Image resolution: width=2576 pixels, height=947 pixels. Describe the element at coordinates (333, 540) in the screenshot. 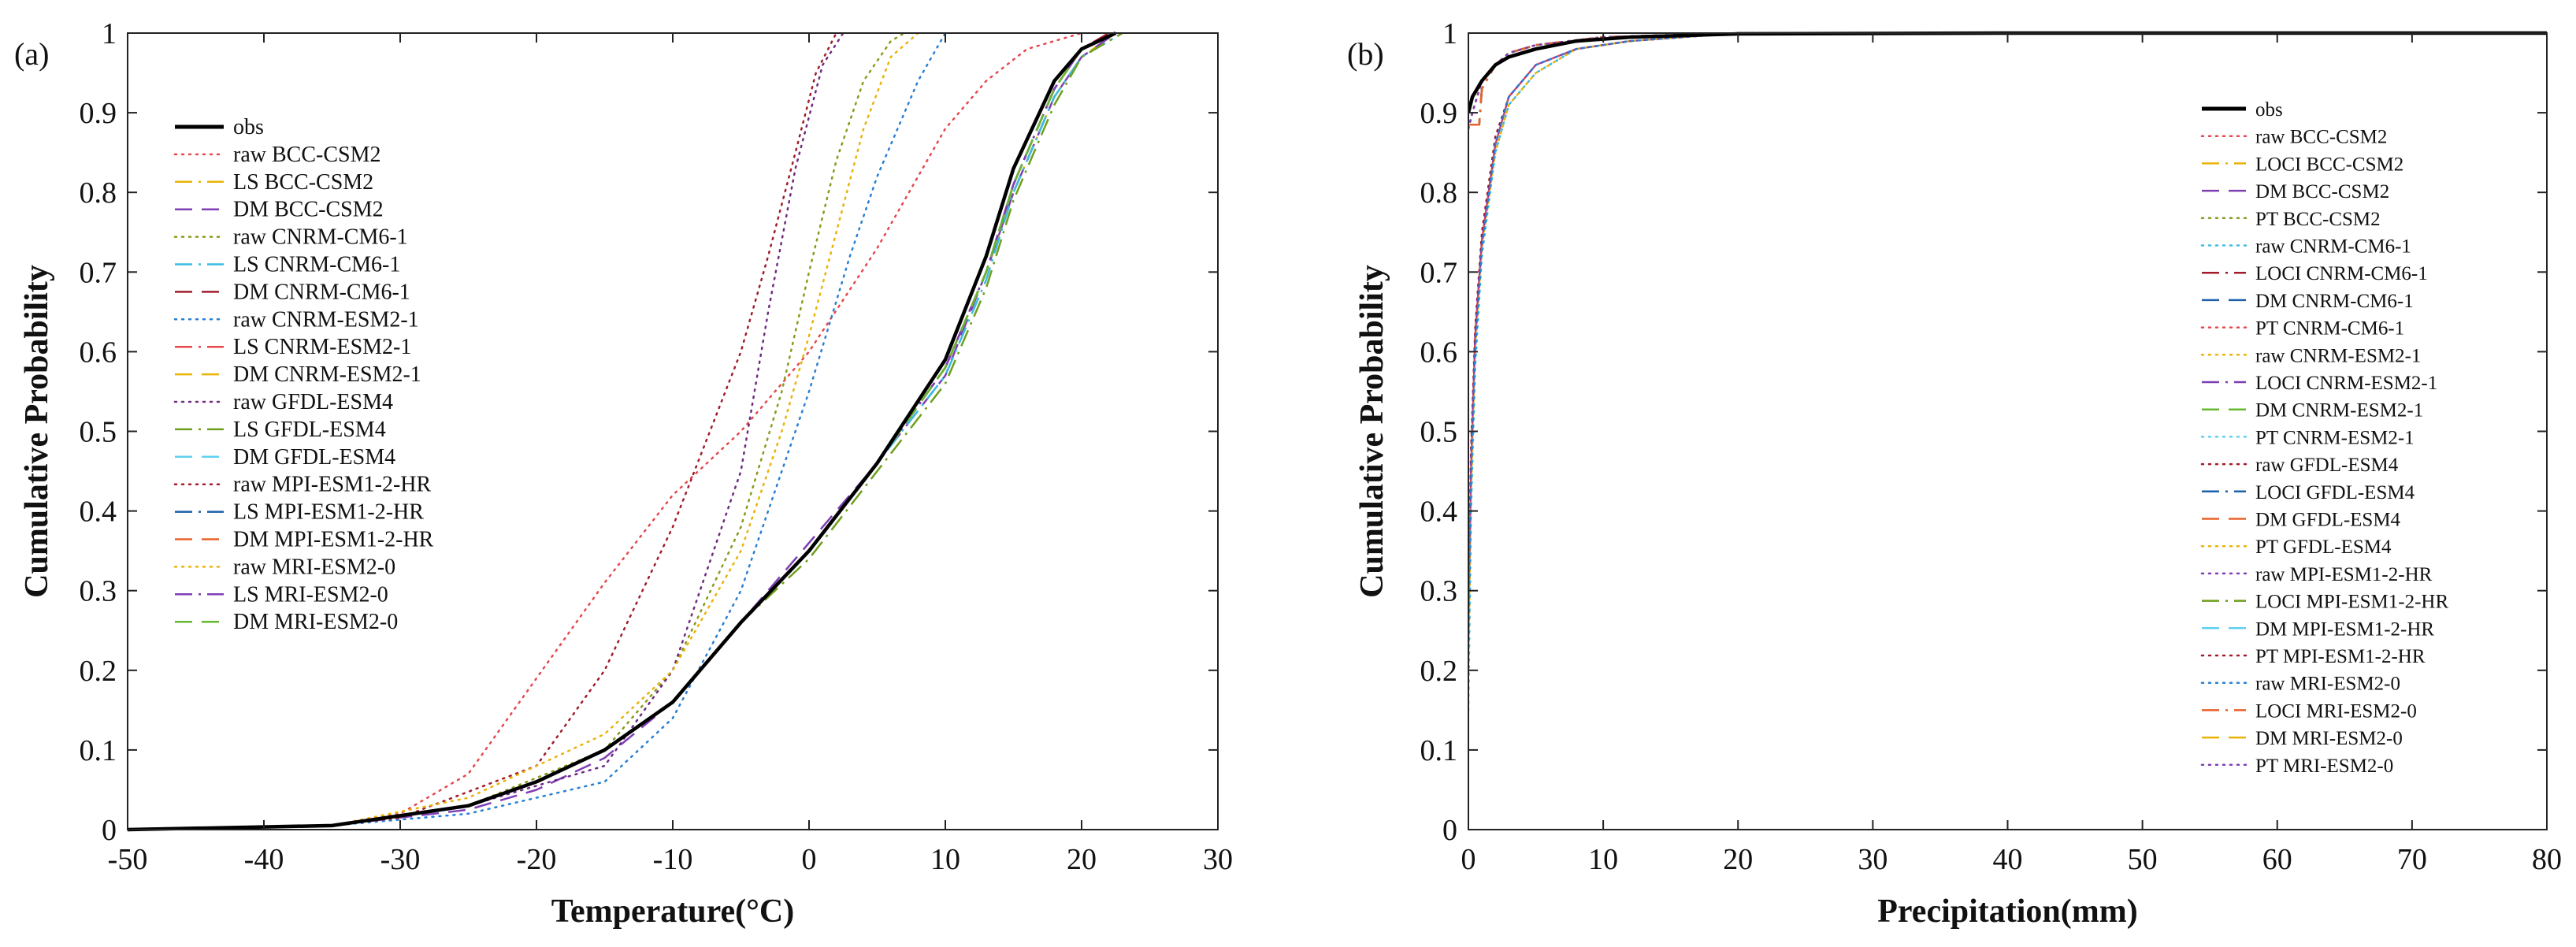

I see `panel-a-legend-label-dm-mpi-esm1-2-hr: DM MPI-ESM1-2-HR` at that location.